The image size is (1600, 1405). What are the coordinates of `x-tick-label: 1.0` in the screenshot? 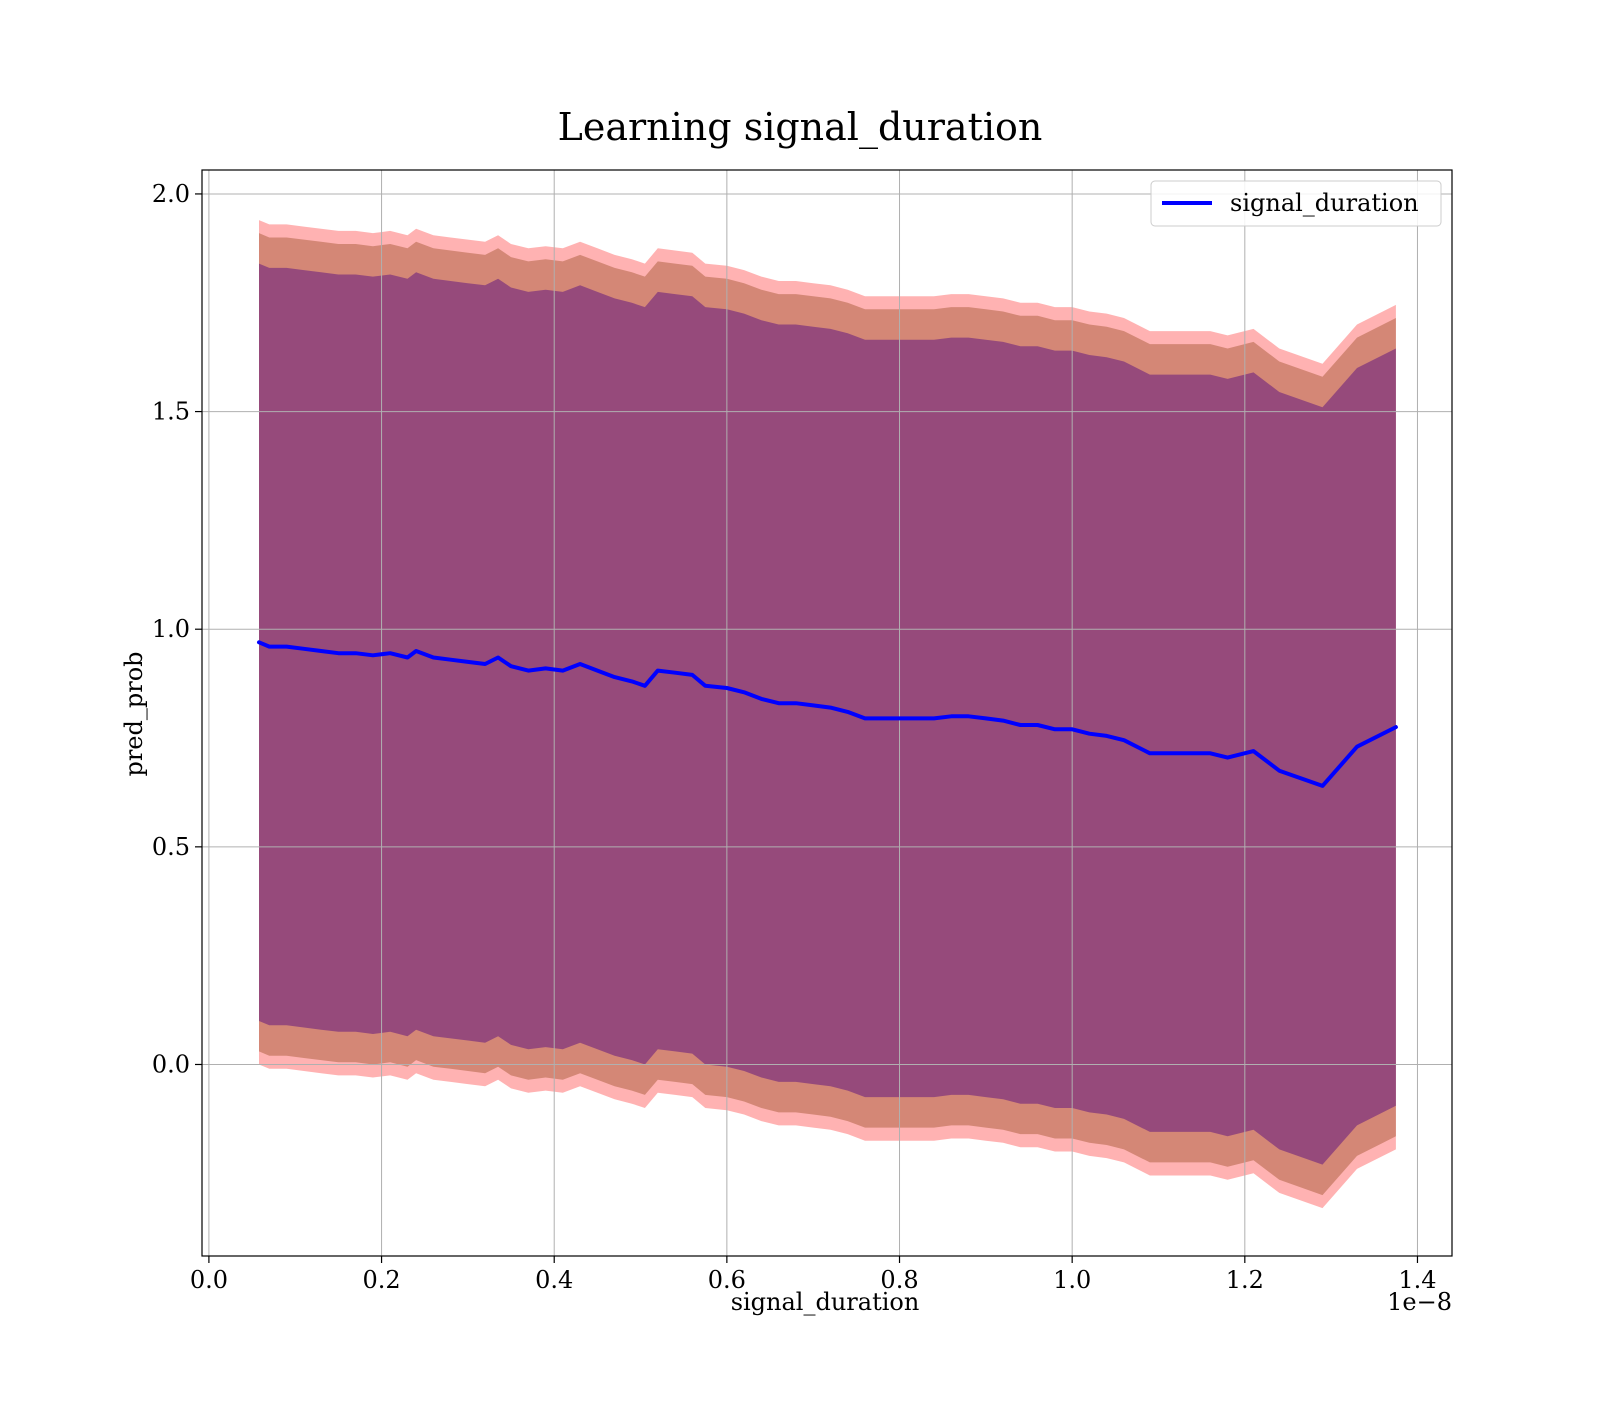 It's located at (1072, 1280).